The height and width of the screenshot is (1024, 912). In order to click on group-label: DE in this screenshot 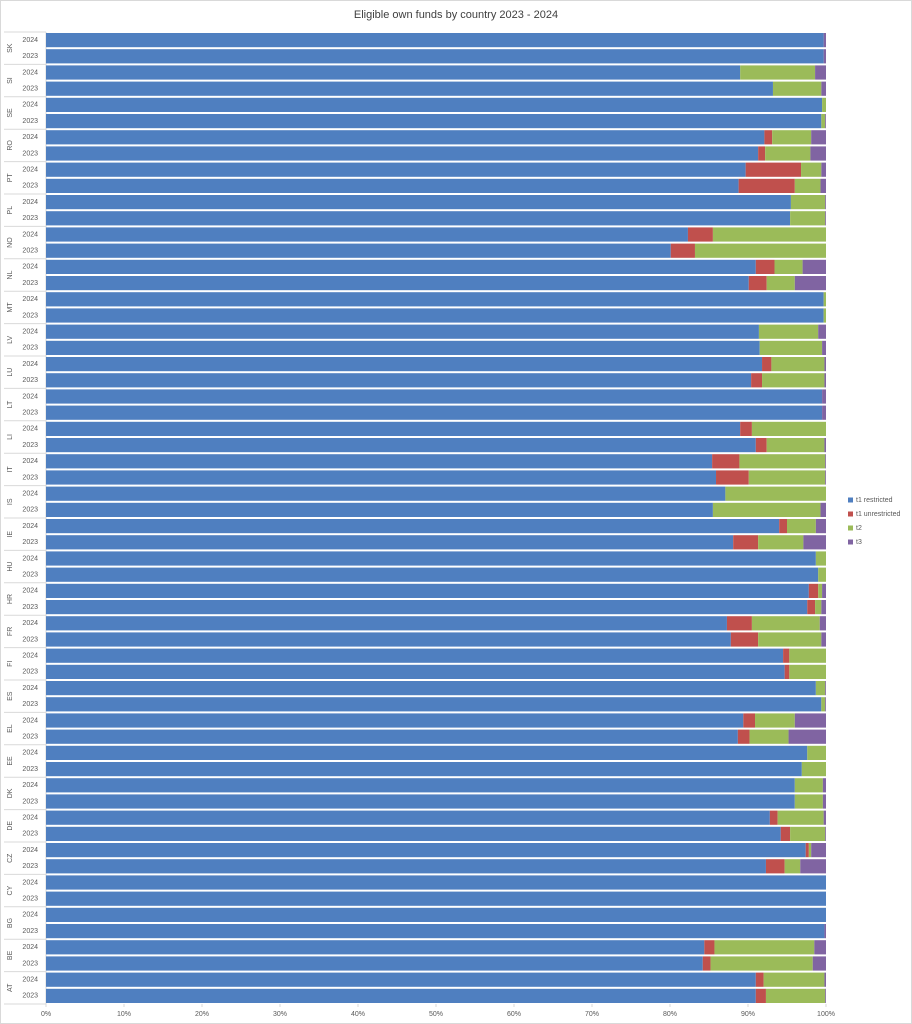, I will do `click(10, 826)`.